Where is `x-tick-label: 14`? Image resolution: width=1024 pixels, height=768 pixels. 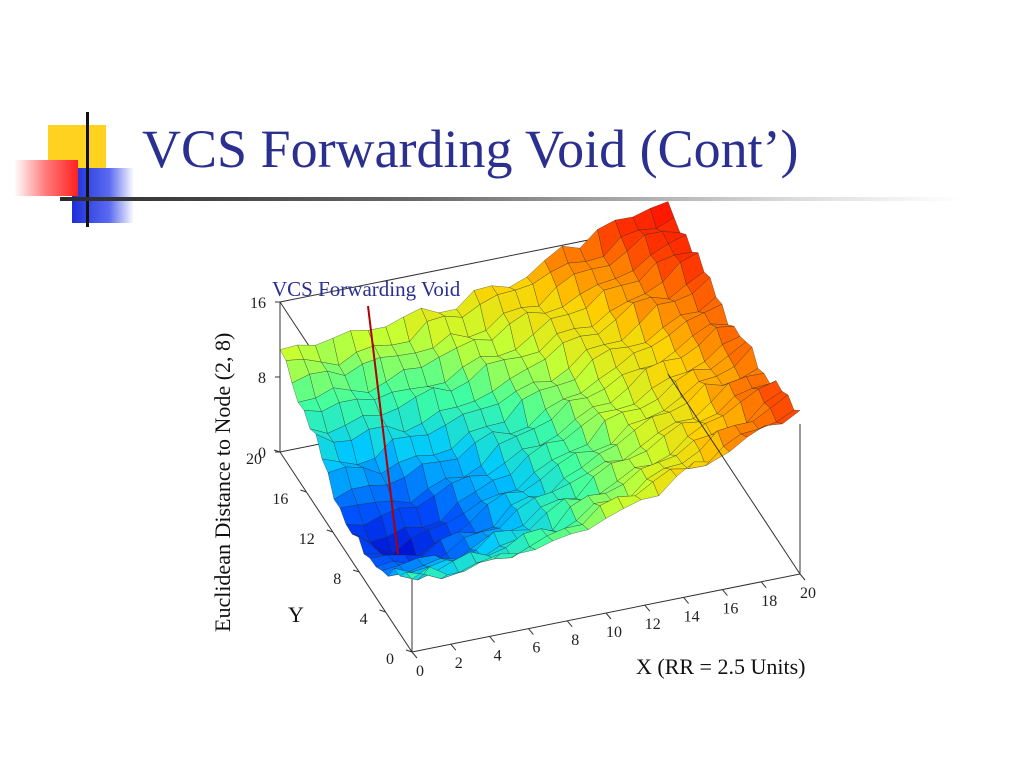
x-tick-label: 14 is located at coordinates (692, 616).